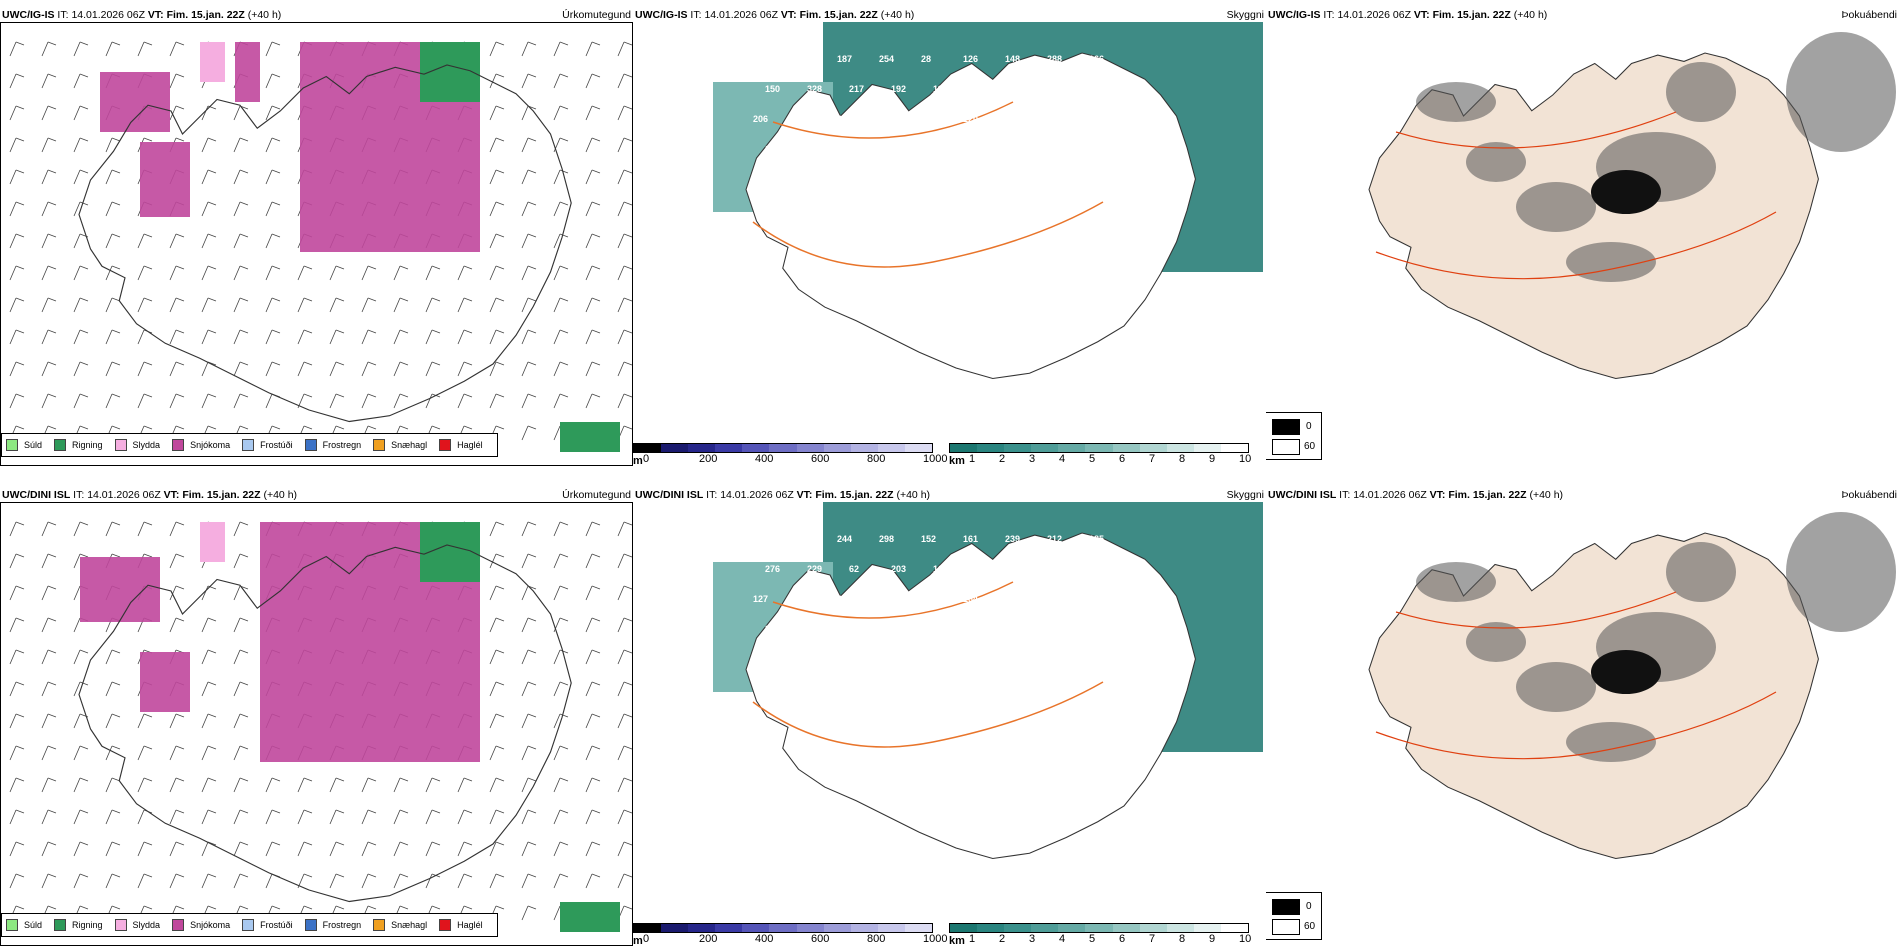 This screenshot has height=950, width=1900. I want to click on cloud-base-label: 156, so click(814, 149).